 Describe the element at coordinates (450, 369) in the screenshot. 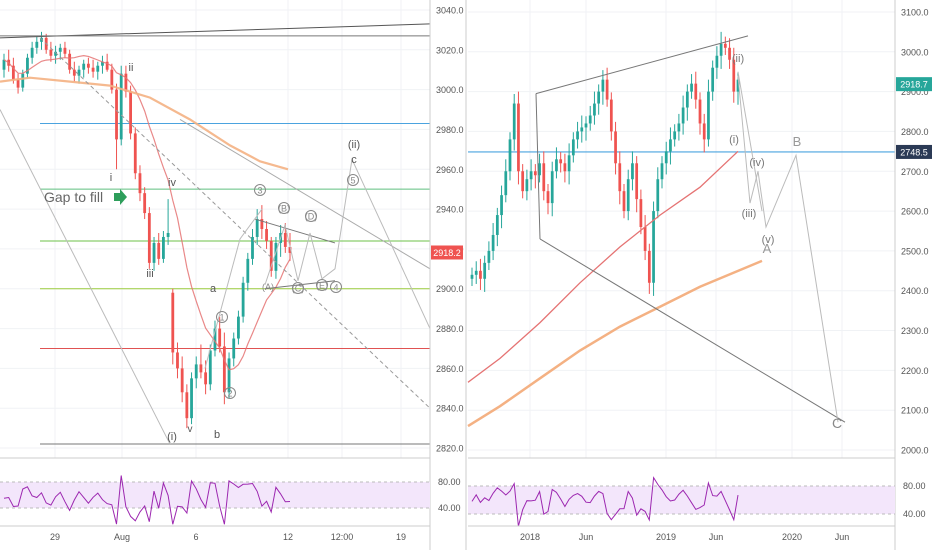

I see `left-y-tick-label: 2860.0` at that location.